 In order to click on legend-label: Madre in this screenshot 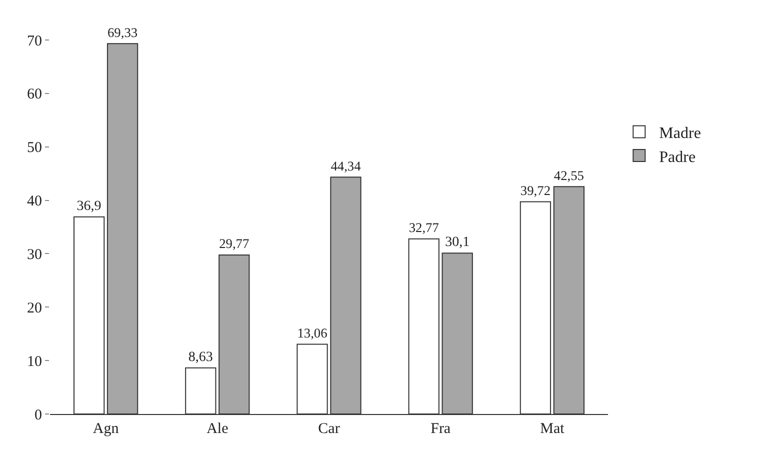, I will do `click(680, 133)`.